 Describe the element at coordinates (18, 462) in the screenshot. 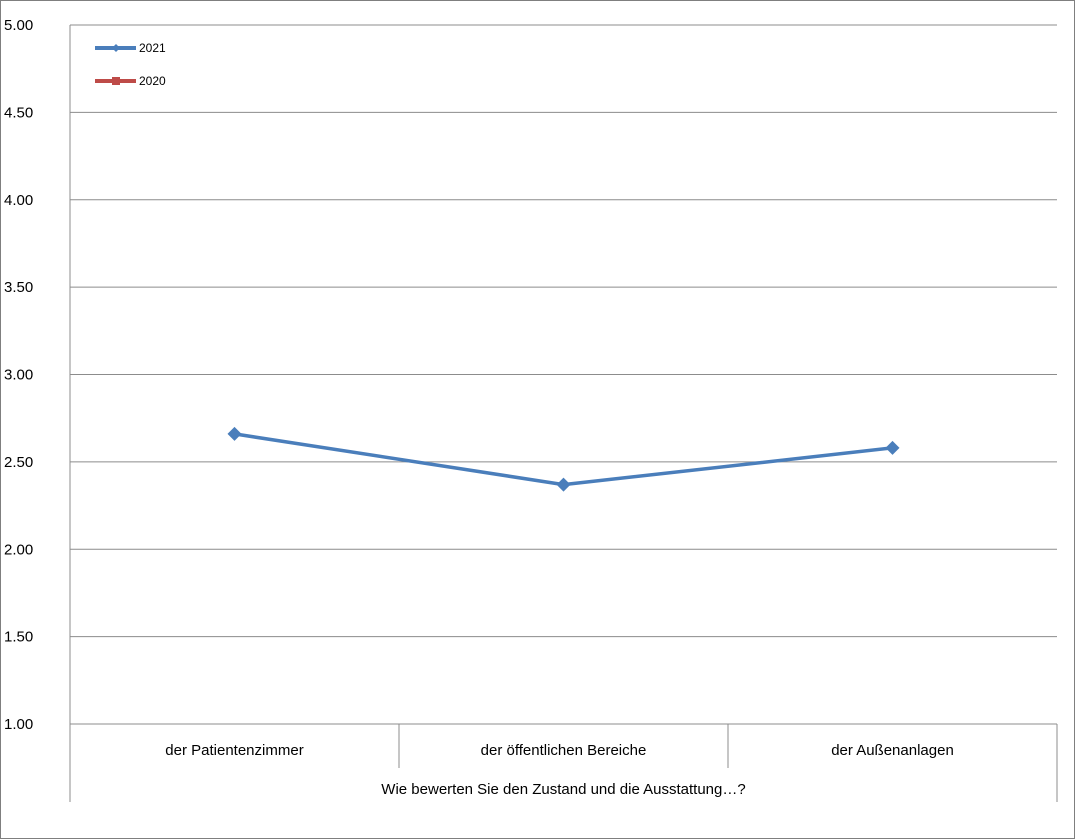

I see `y-tick-label: 2.50` at that location.